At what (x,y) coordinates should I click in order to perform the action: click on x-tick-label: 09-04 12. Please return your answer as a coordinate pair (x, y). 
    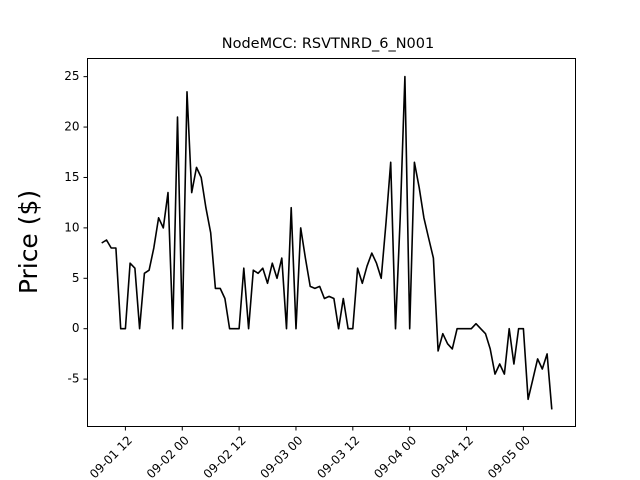
    Looking at the image, I should click on (452, 456).